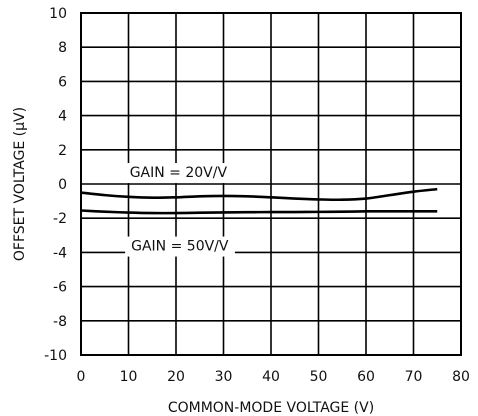 This screenshot has width=478, height=416. I want to click on y-tick-label: 6, so click(62, 82).